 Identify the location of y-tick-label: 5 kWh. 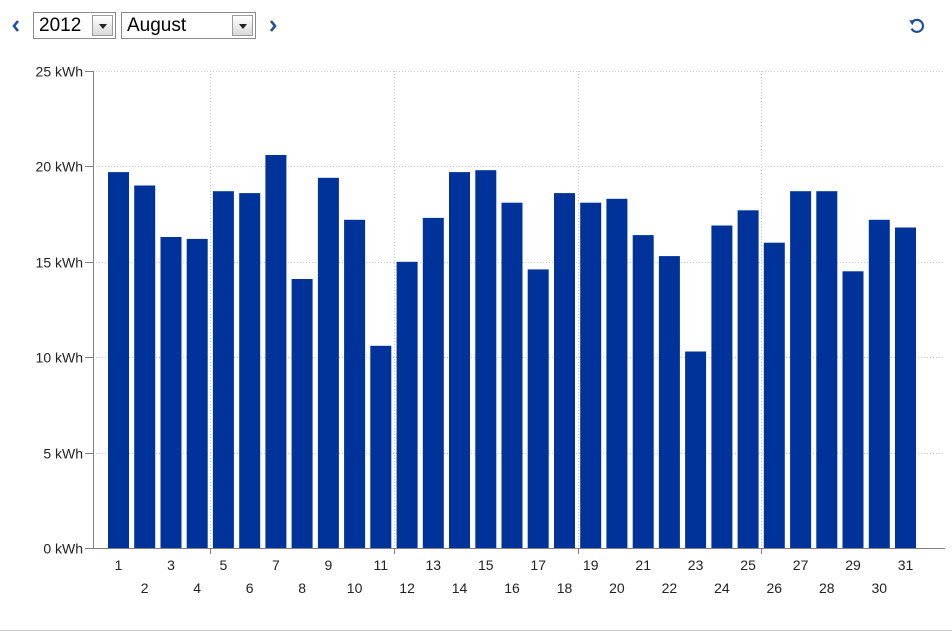
(63, 454).